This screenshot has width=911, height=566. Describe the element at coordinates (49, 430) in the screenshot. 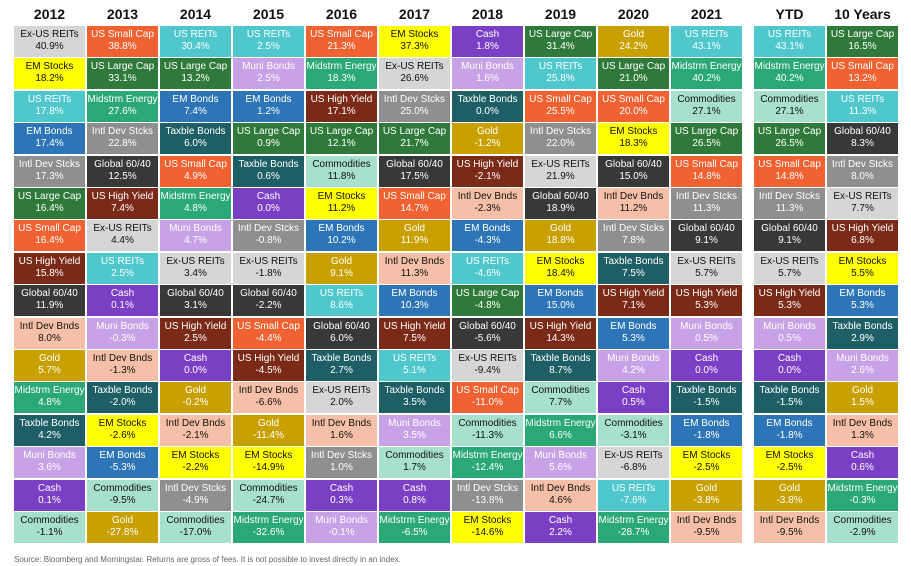

I see `return-cell: Taxble Bonds 4.2%` at that location.